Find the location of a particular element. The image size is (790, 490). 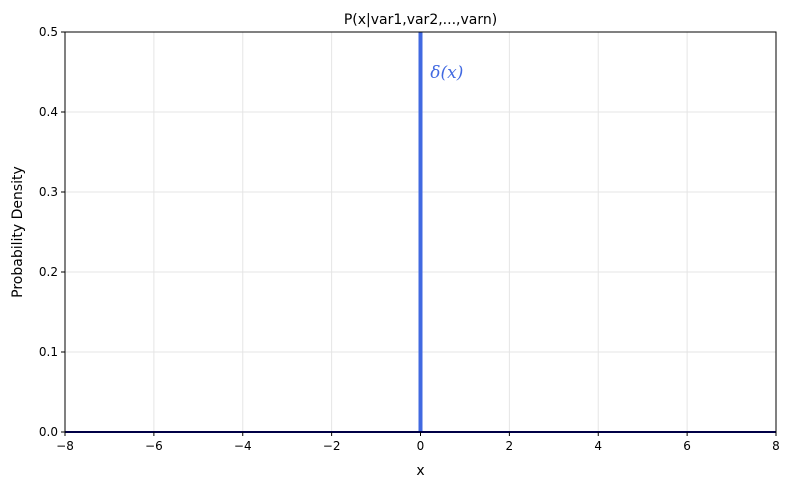

x-tick-label: −8 is located at coordinates (65, 446).